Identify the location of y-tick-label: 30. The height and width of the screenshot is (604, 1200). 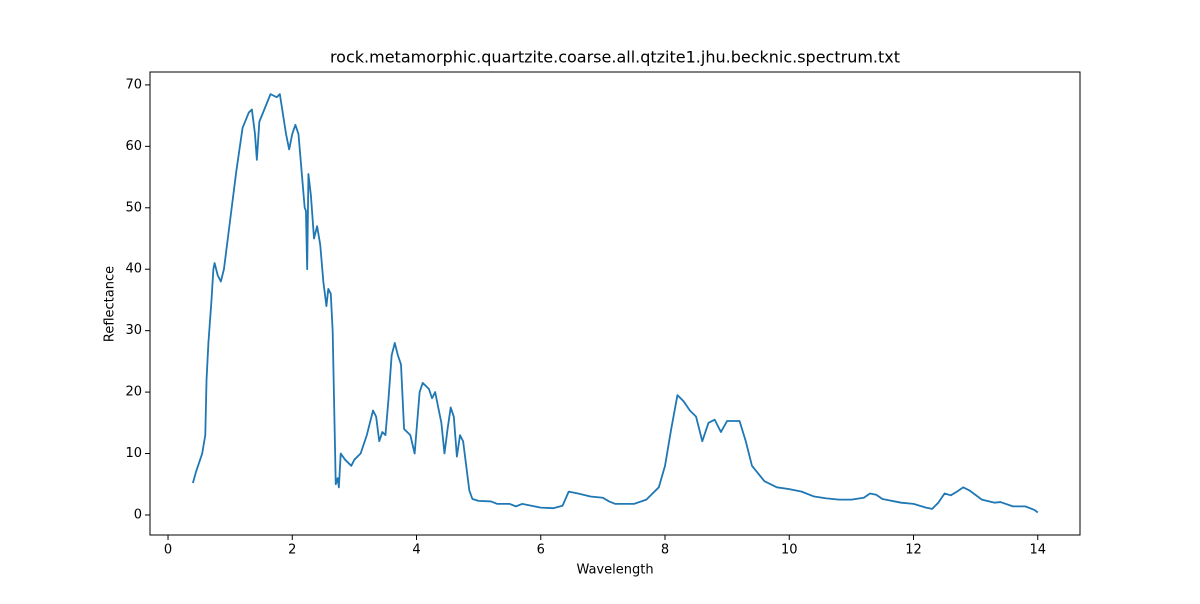
(133, 330).